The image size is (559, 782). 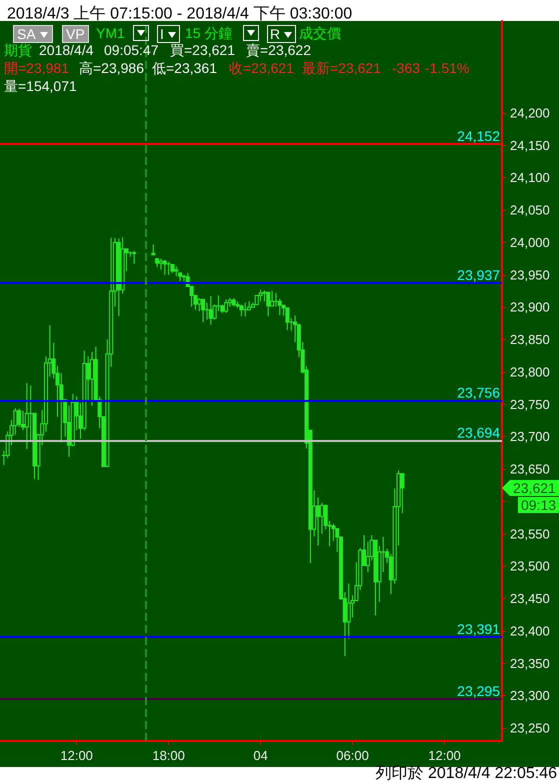 What do you see at coordinates (530, 630) in the screenshot?
I see `y-tick-label: 23,400` at bounding box center [530, 630].